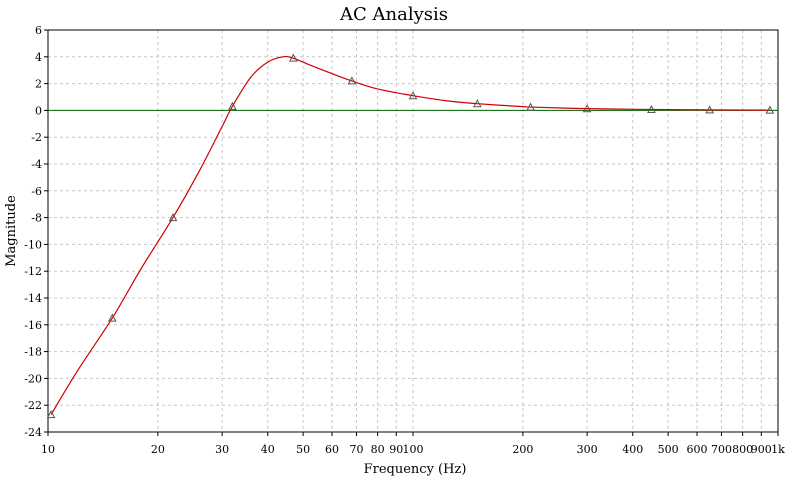 Image resolution: width=788 pixels, height=479 pixels. I want to click on y-axis-label: Magnitude, so click(11, 231).